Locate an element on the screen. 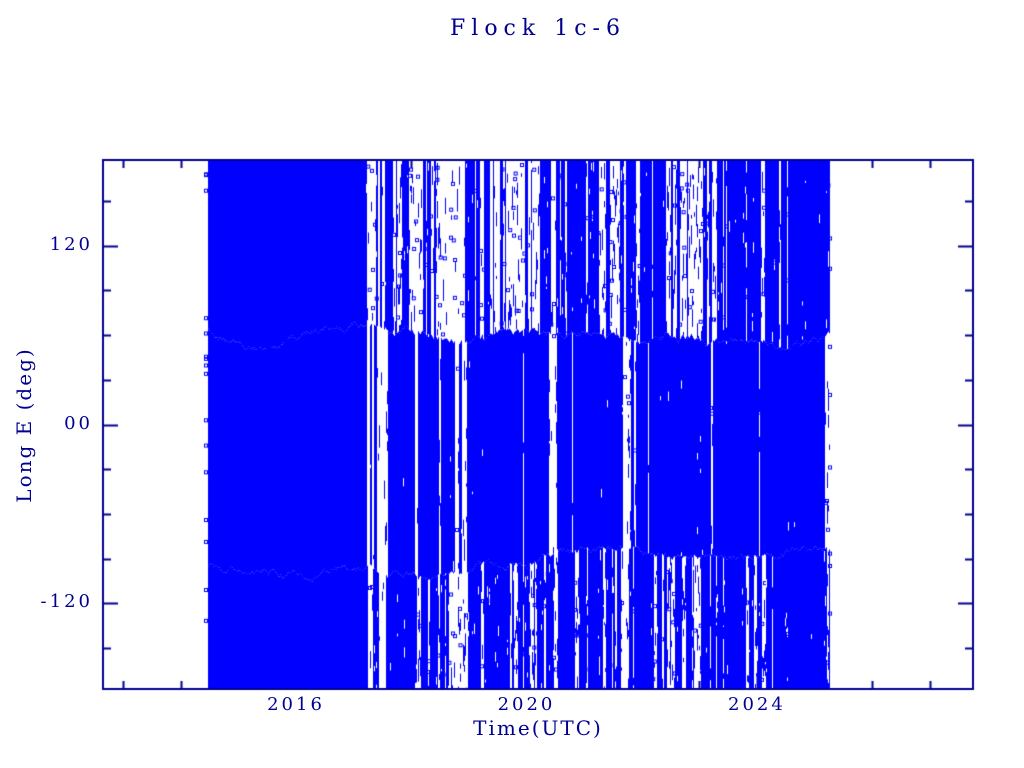 Image resolution: width=1024 pixels, height=768 pixels. x-axis-title: Time(UTC) is located at coordinates (538, 728).